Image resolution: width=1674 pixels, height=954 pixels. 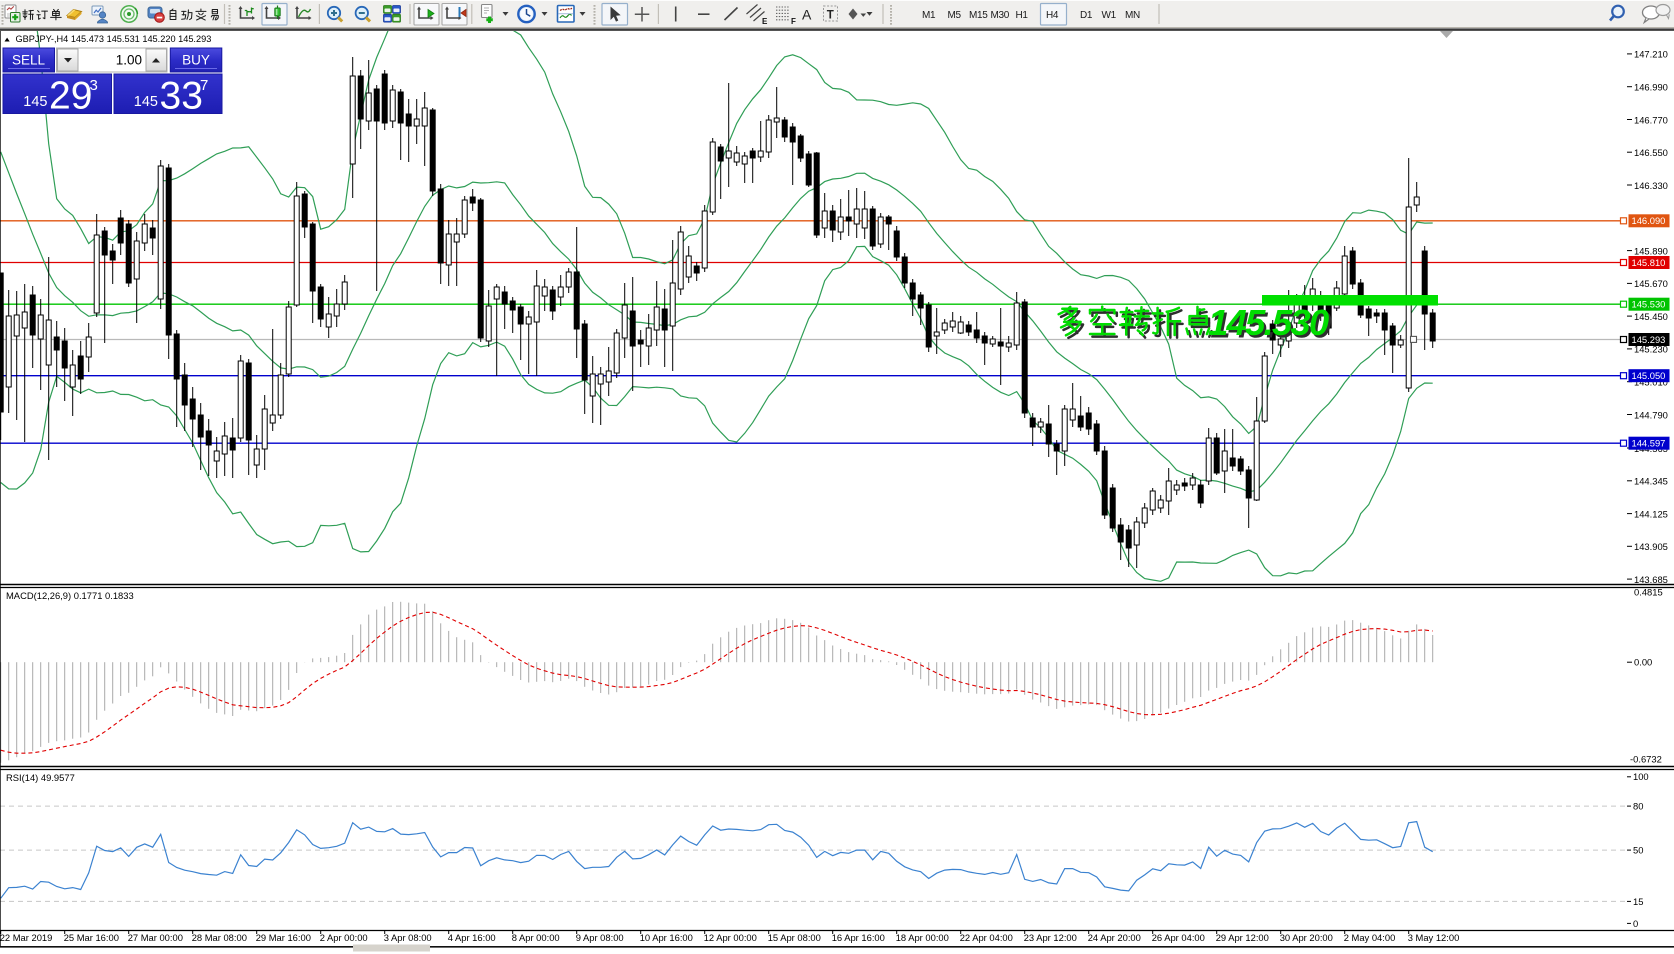 I want to click on svg-text: 146.330, so click(x=1651, y=185).